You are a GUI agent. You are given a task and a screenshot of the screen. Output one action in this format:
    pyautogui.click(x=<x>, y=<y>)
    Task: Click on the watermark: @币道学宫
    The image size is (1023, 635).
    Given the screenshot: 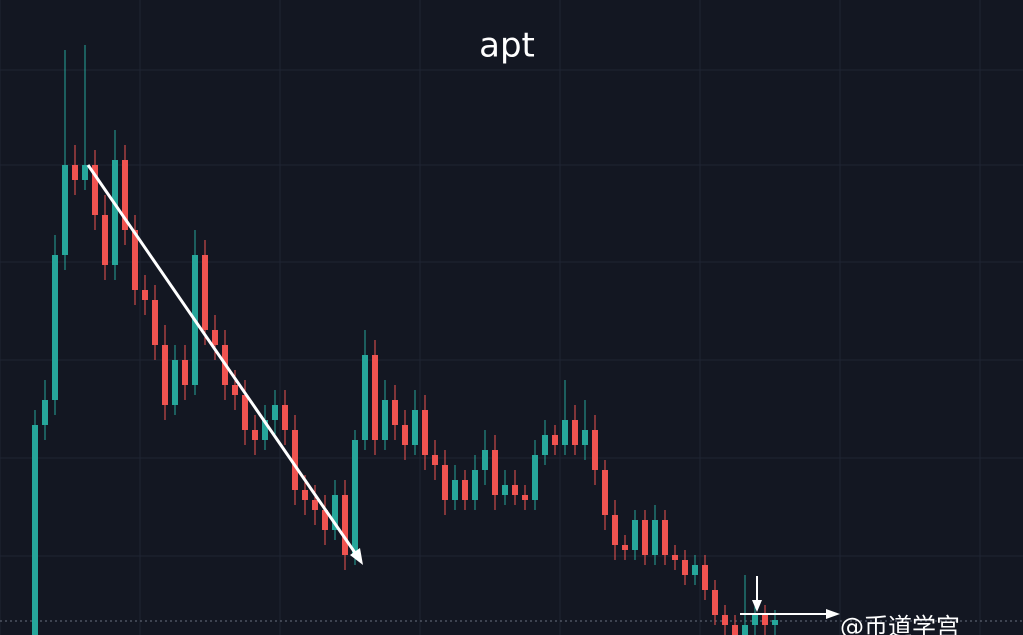 What is the action you would take?
    pyautogui.click(x=900, y=624)
    